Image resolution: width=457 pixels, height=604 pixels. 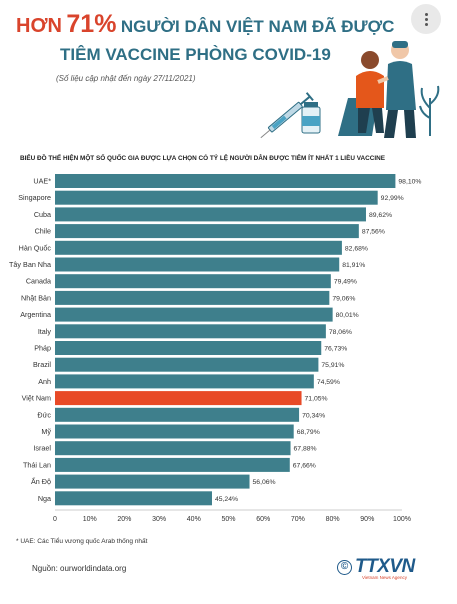 I want to click on value-label: 67,66%, so click(x=304, y=465).